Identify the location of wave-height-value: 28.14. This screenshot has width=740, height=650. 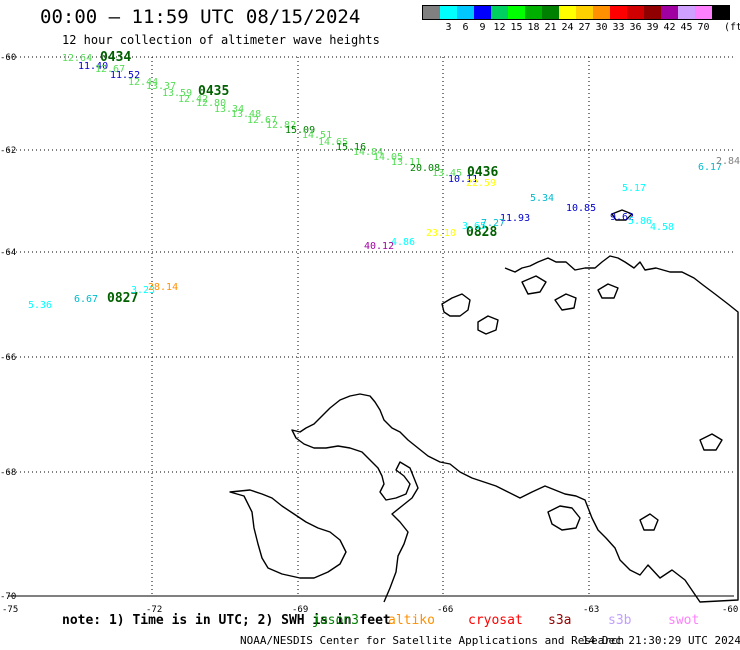
(163, 287).